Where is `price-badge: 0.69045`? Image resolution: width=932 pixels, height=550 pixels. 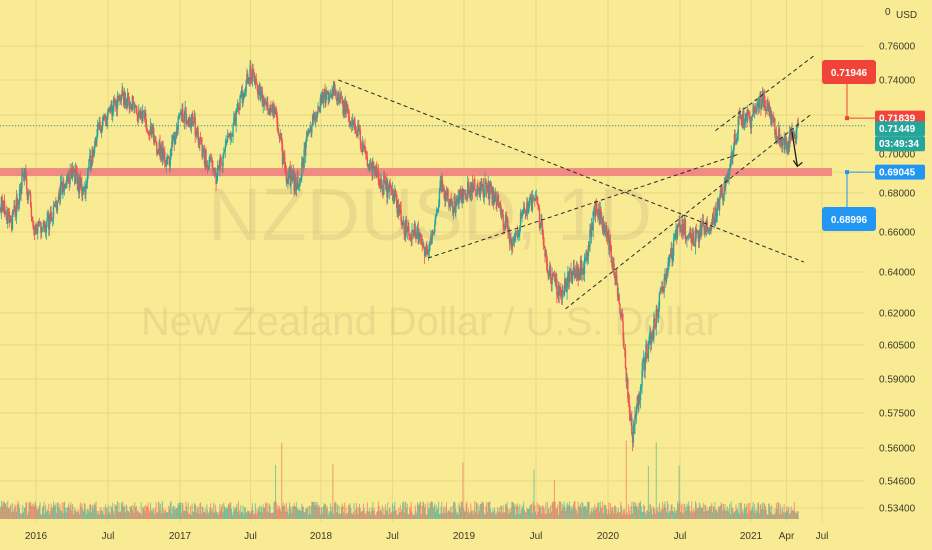 price-badge: 0.69045 is located at coordinates (900, 172).